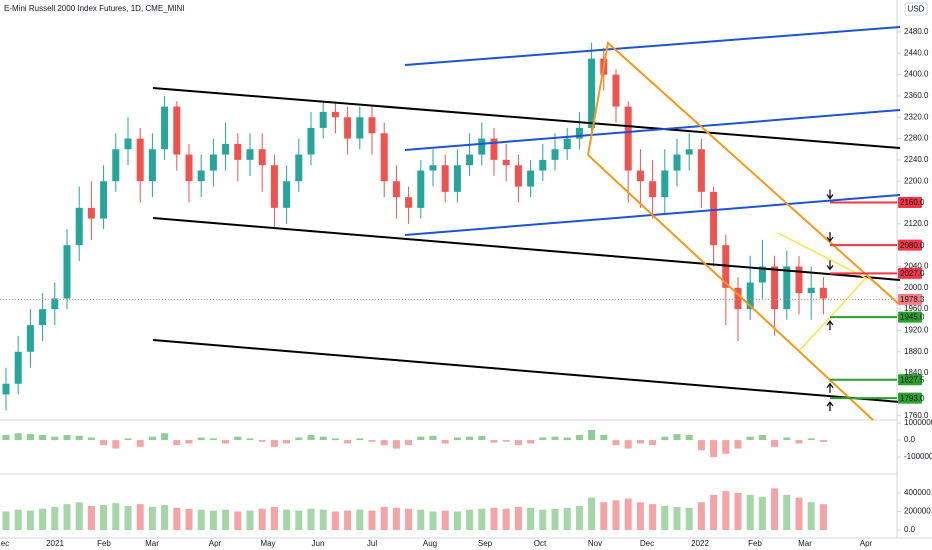 This screenshot has width=932, height=550. I want to click on price-label: 1827.5, so click(912, 379).